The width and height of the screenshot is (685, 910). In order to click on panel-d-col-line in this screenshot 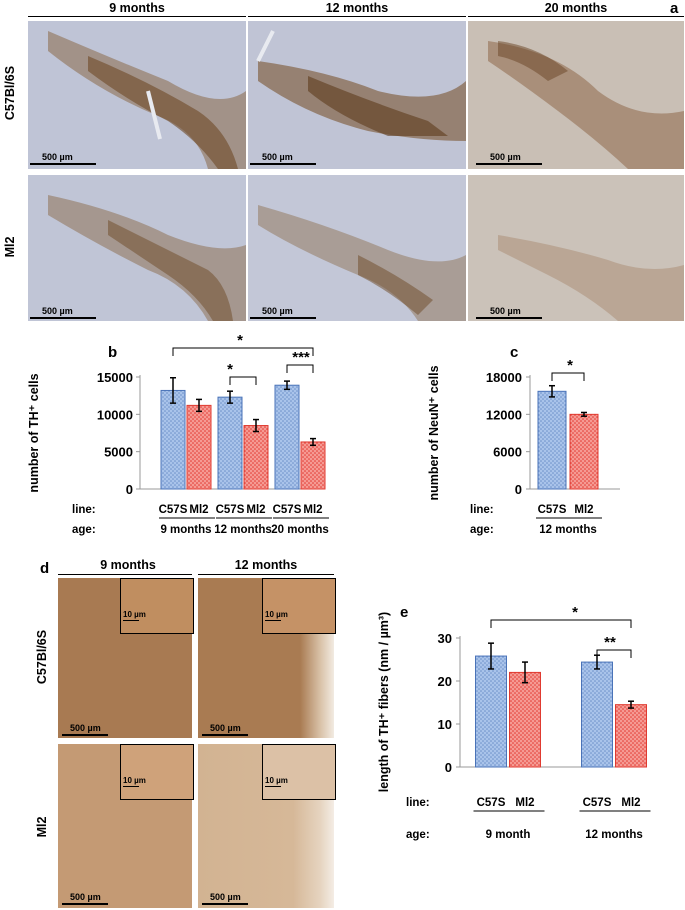, I will do `click(125, 574)`.